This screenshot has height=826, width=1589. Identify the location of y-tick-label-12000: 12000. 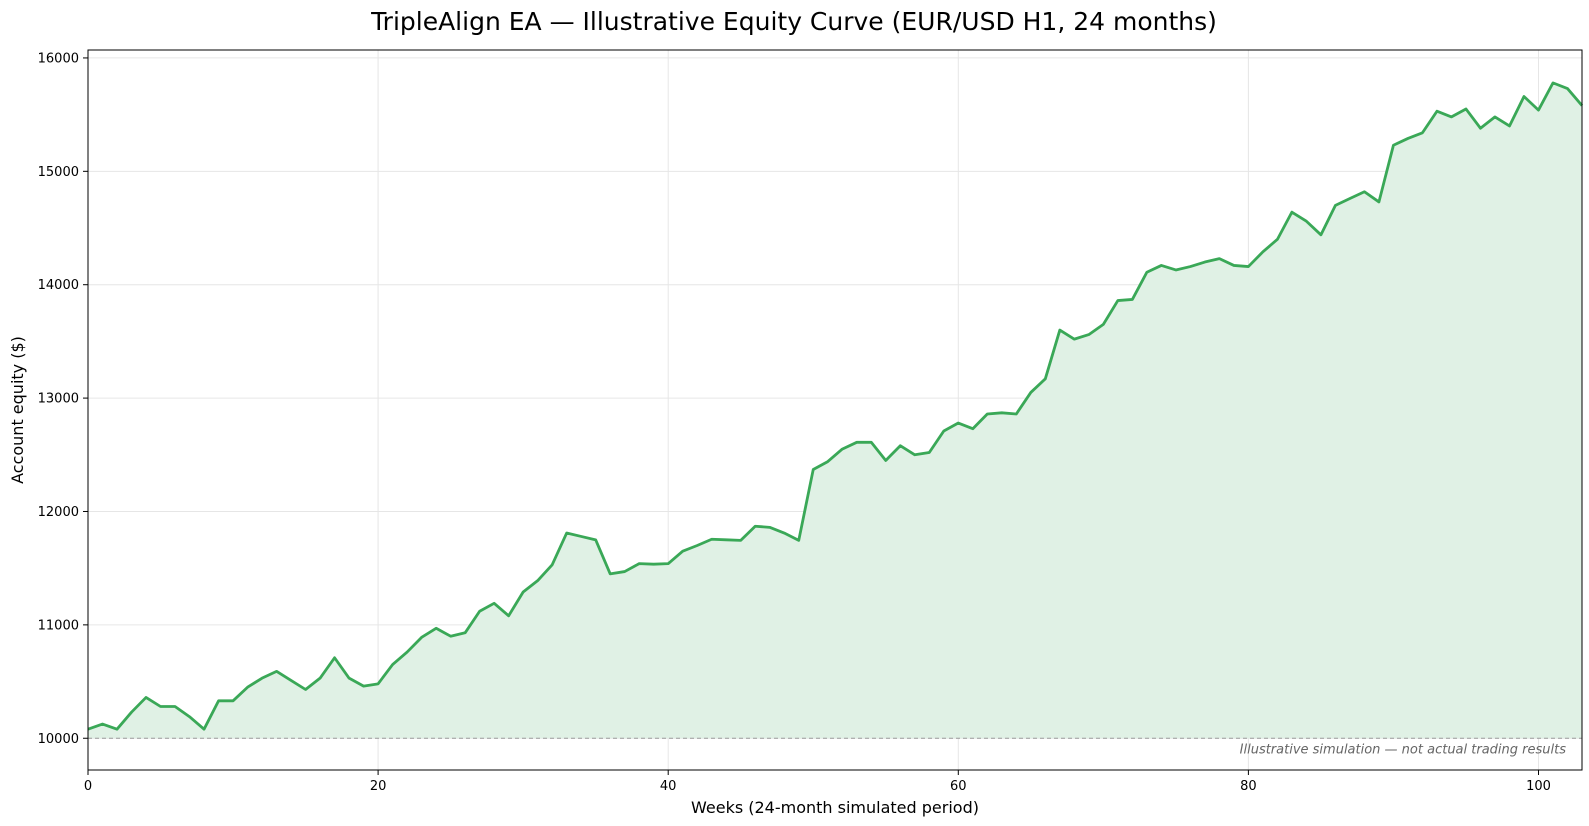
(58, 512).